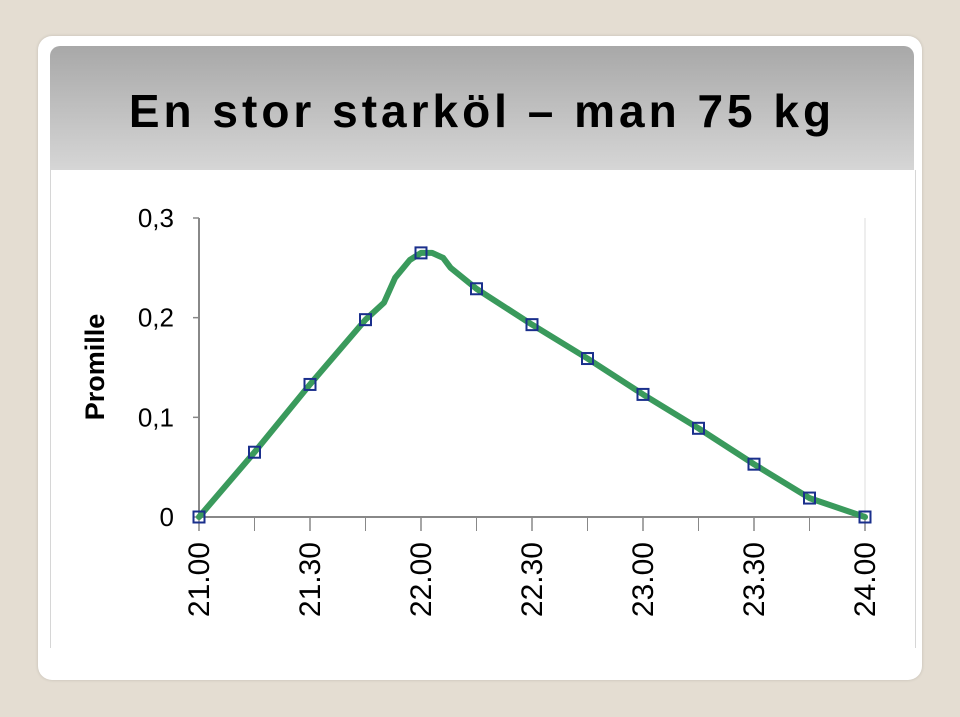  Describe the element at coordinates (865, 579) in the screenshot. I see `x-tick-label: 24.00` at that location.